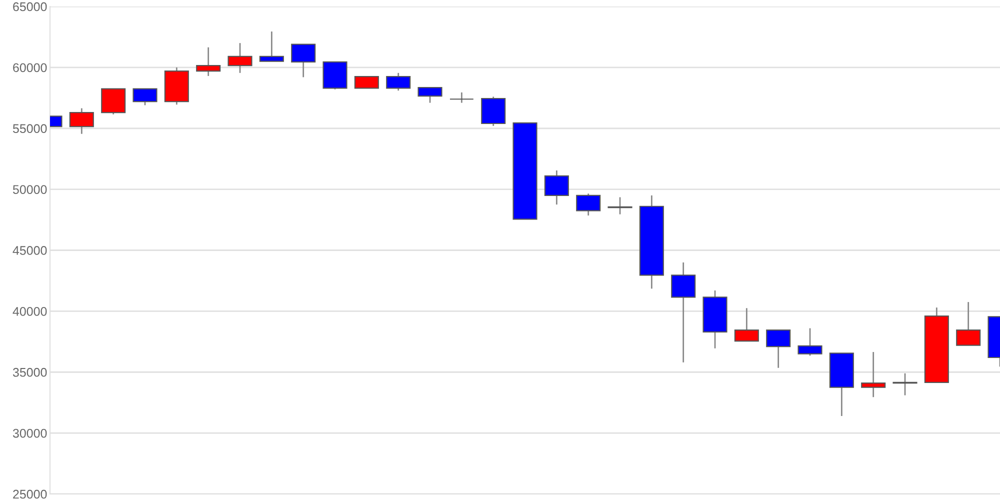 This screenshot has height=500, width=1000. What do you see at coordinates (29, 189) in the screenshot?
I see `y-tick-label: 50000` at bounding box center [29, 189].